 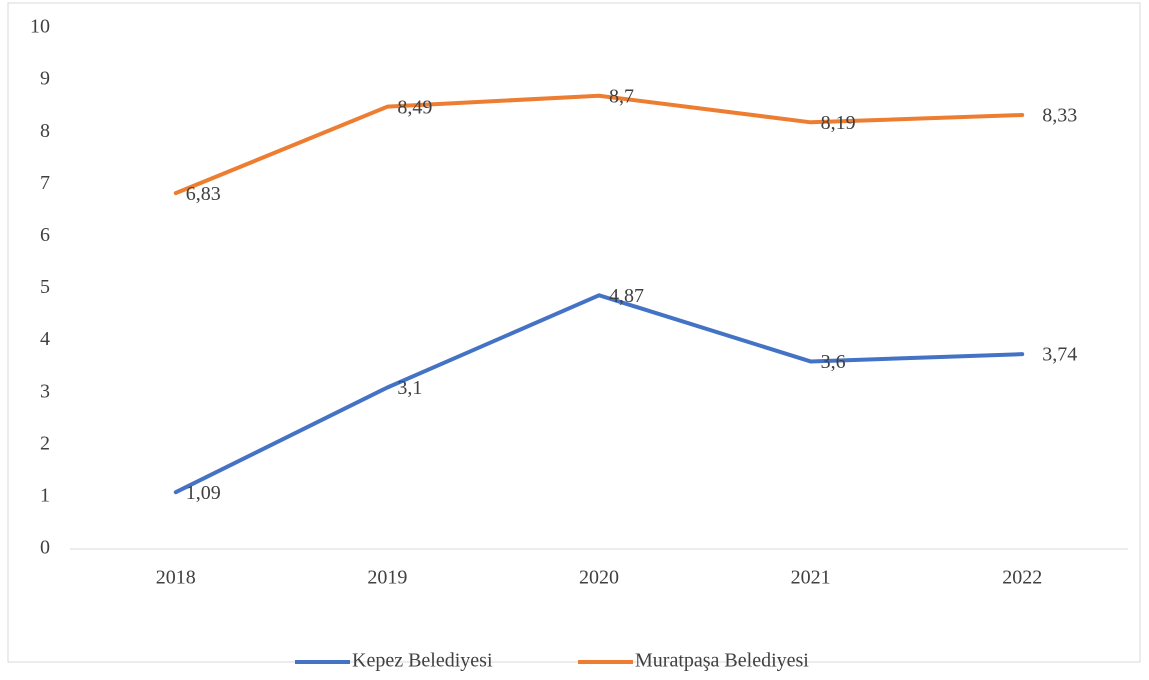 I want to click on x-tick-label: 2019, so click(x=387, y=578).